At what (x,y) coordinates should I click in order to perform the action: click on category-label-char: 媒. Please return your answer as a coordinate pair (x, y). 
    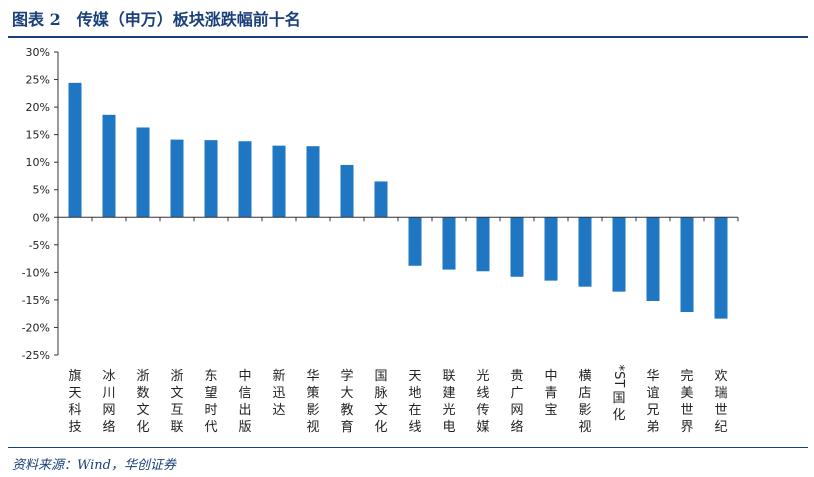
    Looking at the image, I should click on (482, 427).